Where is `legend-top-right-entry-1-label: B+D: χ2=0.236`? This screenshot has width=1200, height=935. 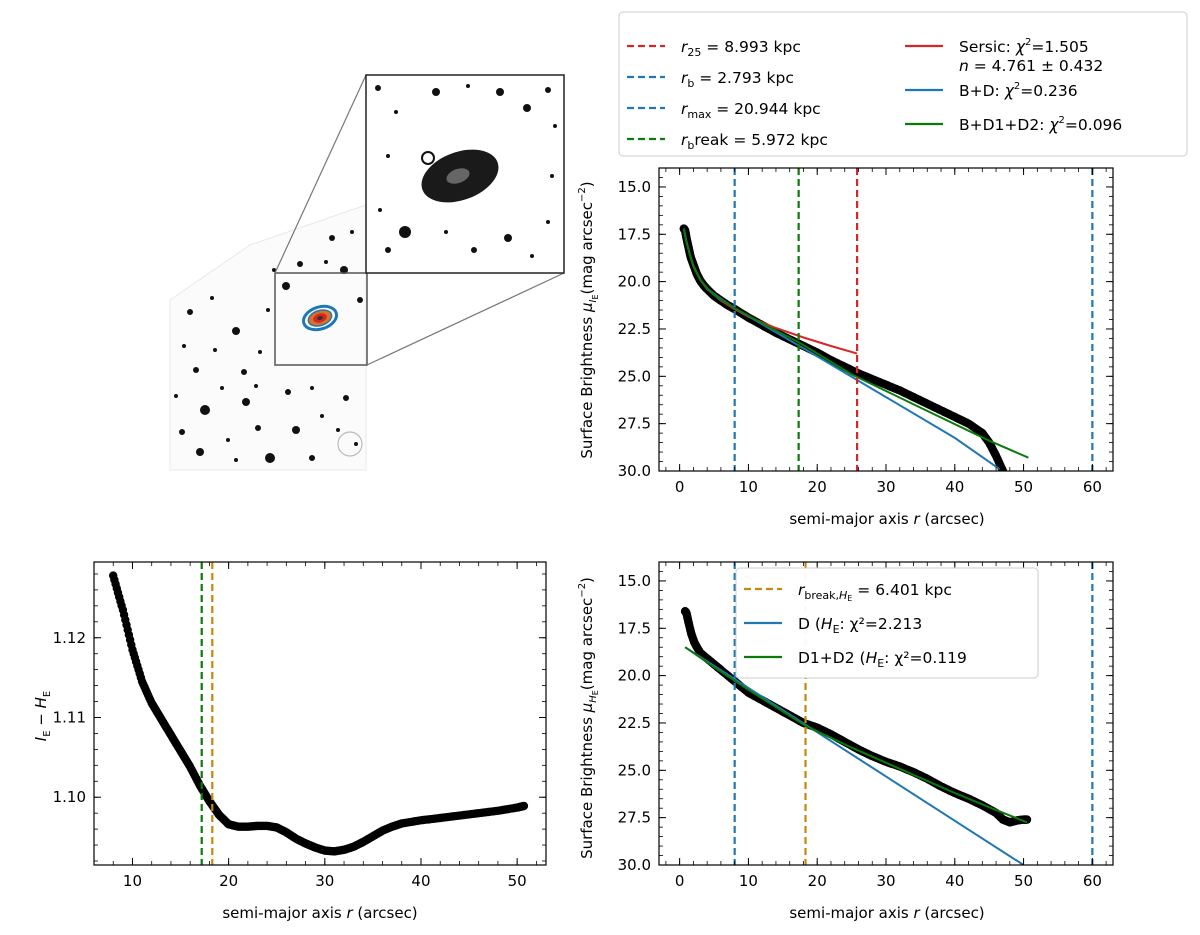 legend-top-right-entry-1-label: B+D: χ2=0.236 is located at coordinates (1018, 90).